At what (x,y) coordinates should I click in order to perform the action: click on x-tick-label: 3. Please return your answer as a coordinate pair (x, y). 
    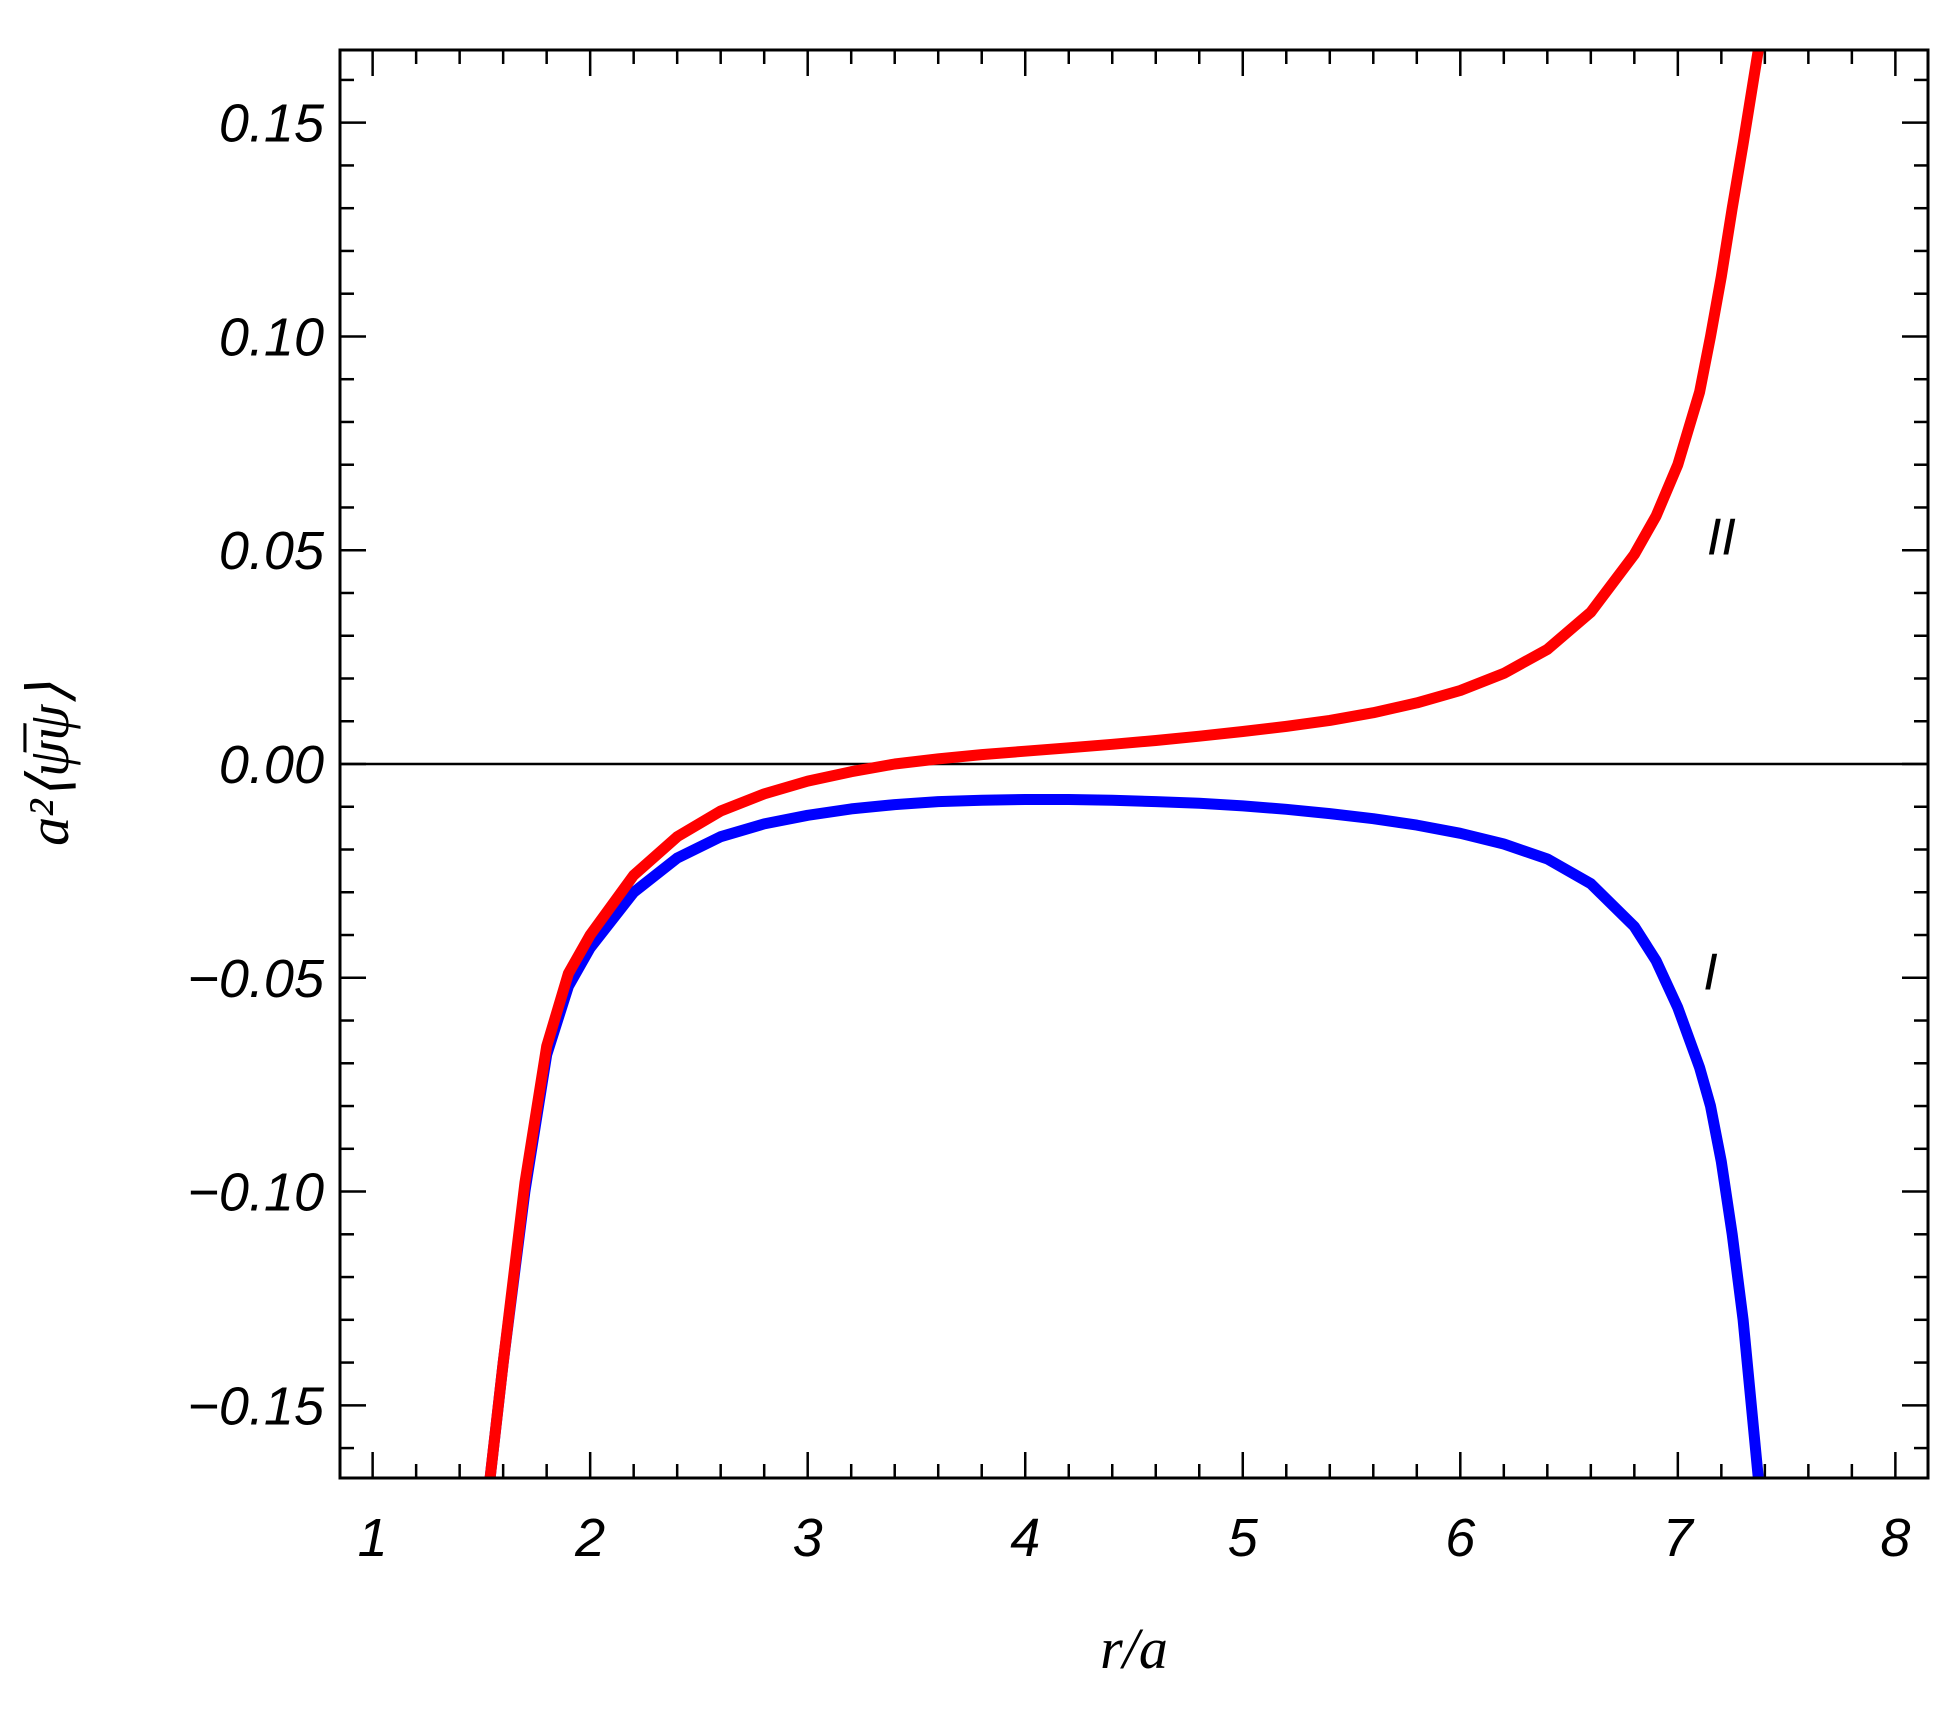
    Looking at the image, I should click on (808, 1538).